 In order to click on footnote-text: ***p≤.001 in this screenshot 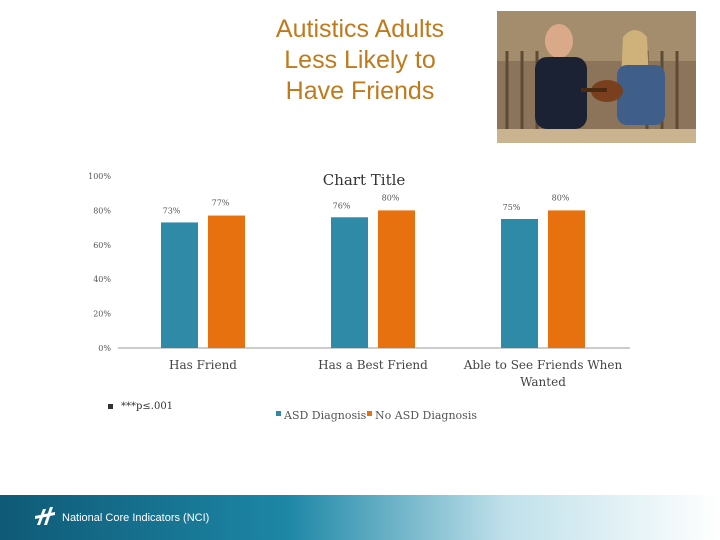, I will do `click(147, 406)`.